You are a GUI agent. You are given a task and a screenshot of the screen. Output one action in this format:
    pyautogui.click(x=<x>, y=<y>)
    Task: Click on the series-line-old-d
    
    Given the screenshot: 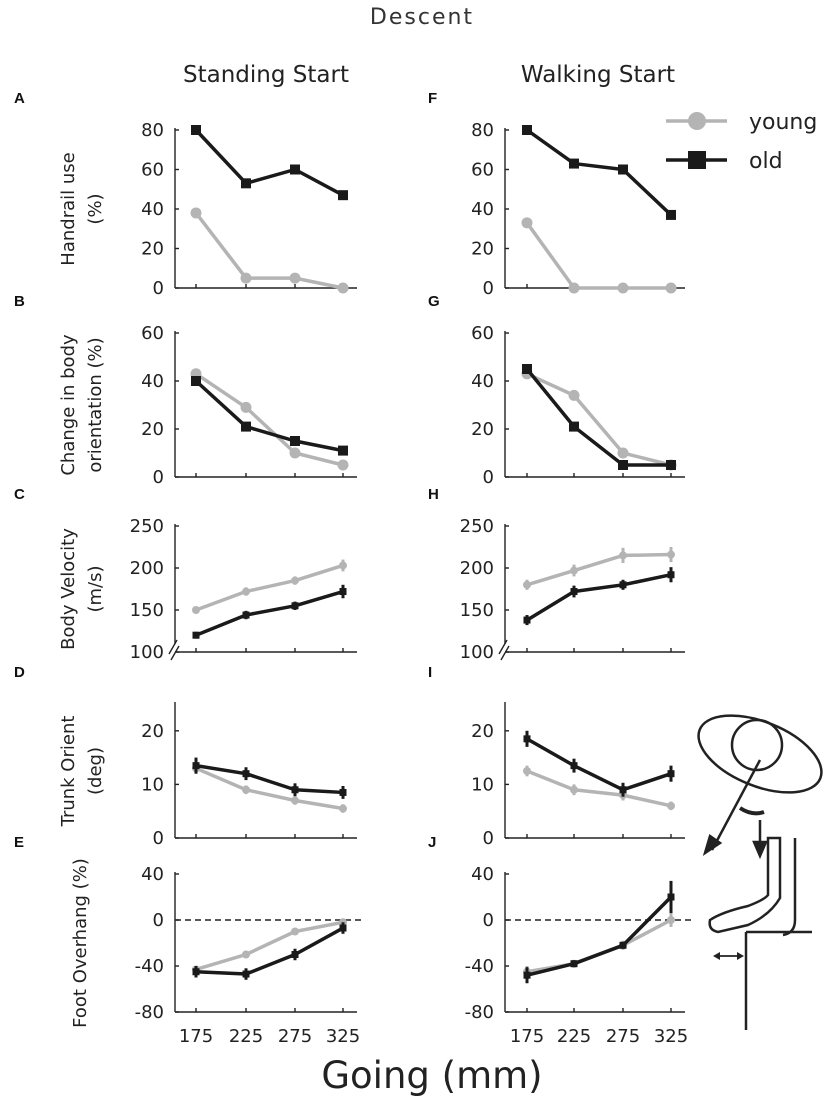 What is the action you would take?
    pyautogui.click(x=269, y=779)
    